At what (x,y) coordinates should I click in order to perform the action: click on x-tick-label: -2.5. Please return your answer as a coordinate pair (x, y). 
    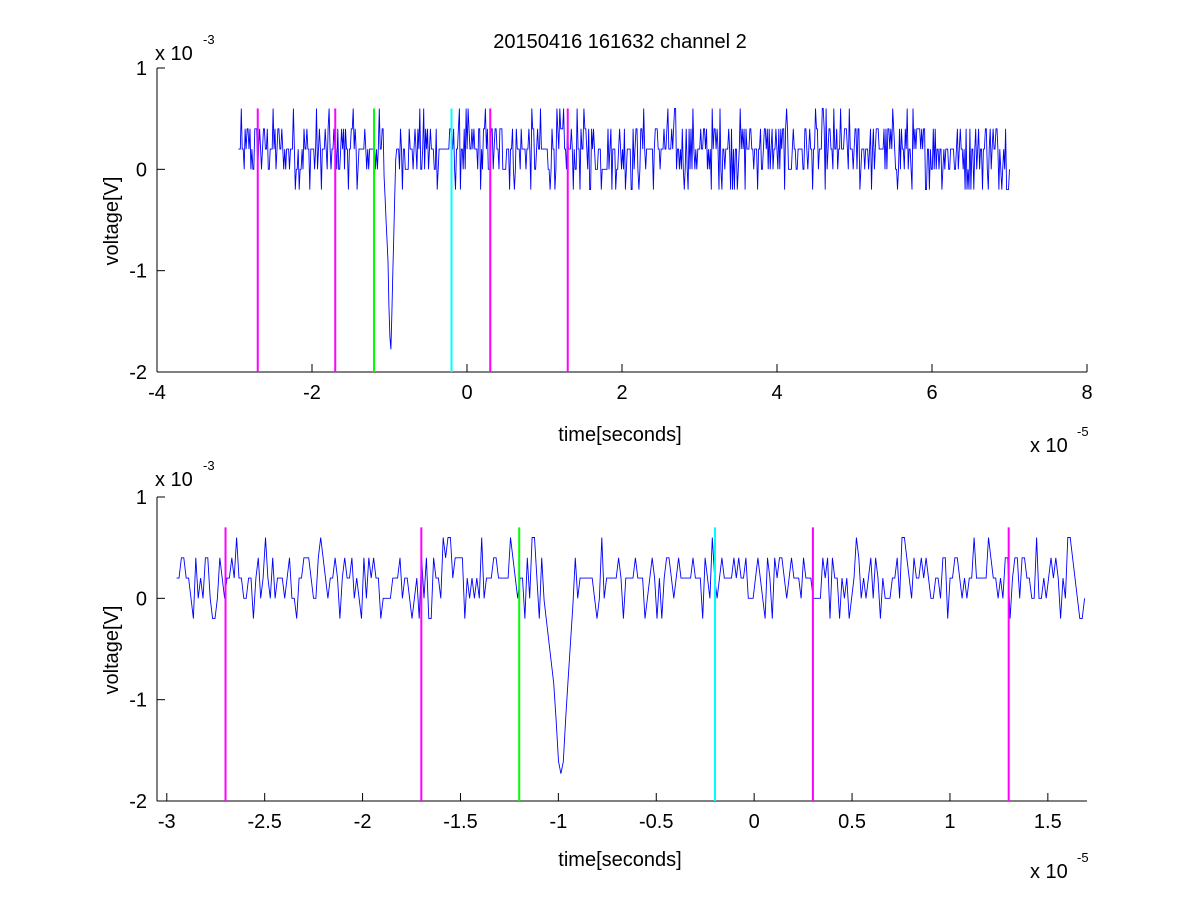
    Looking at the image, I should click on (264, 822).